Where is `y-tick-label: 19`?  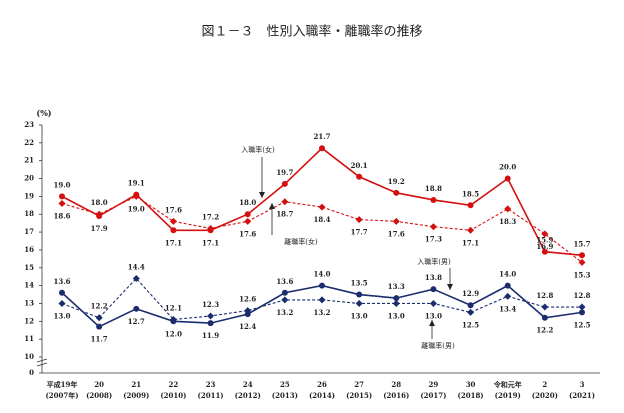 y-tick-label: 19 is located at coordinates (29, 195).